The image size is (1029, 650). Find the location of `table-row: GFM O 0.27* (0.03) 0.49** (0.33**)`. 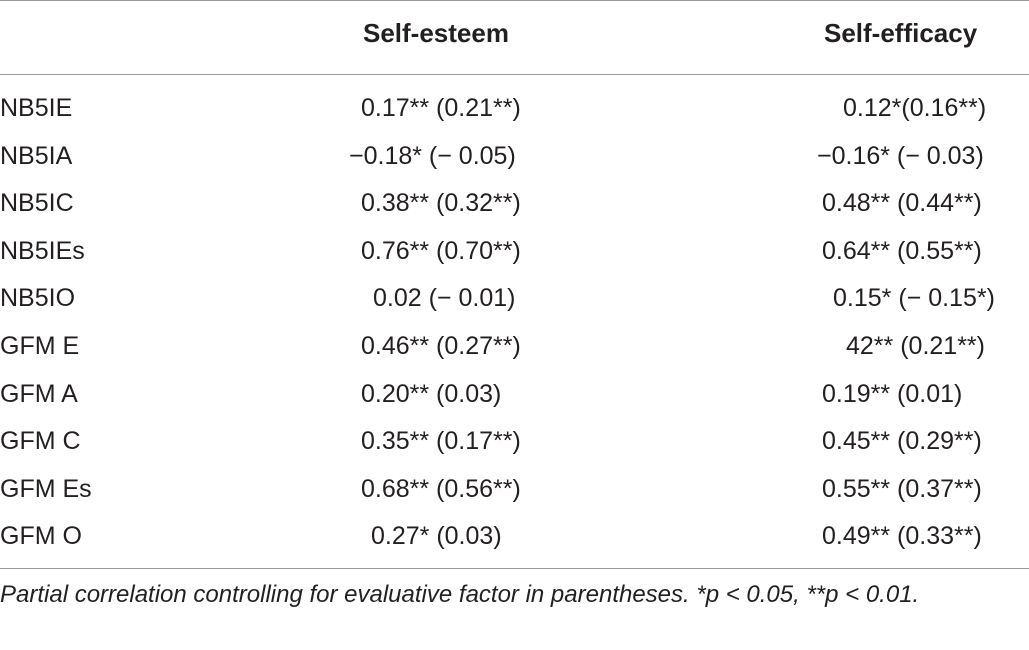

table-row: GFM O 0.27* (0.03) 0.49** (0.33**) is located at coordinates (514, 540).